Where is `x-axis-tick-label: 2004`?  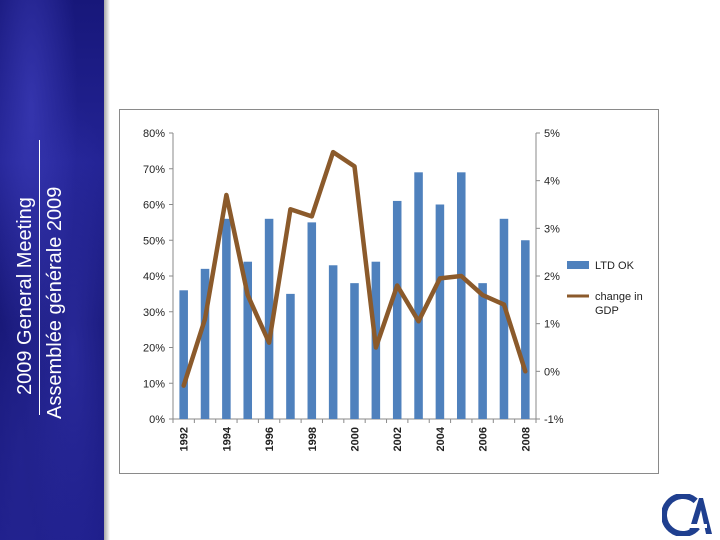
x-axis-tick-label: 2004 is located at coordinates (441, 438).